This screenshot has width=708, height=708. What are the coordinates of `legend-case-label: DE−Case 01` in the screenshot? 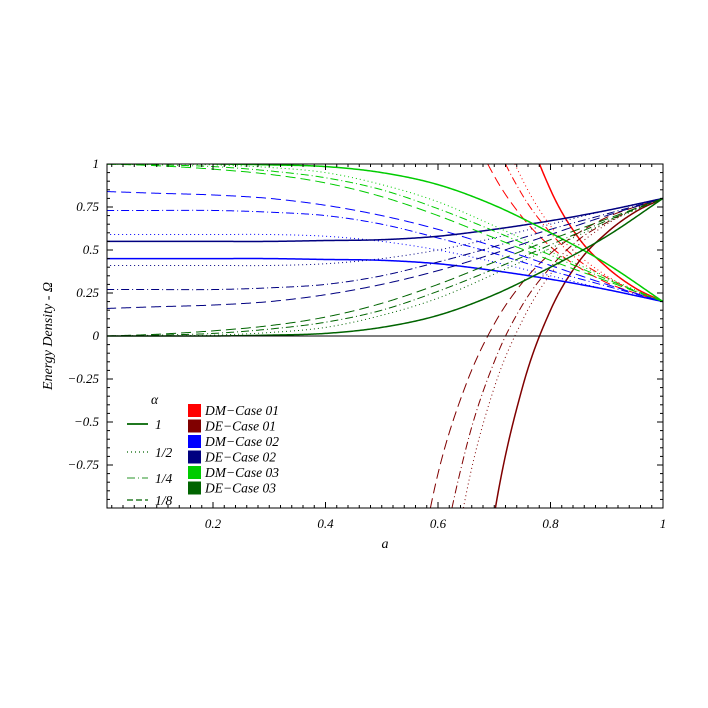 It's located at (240, 426).